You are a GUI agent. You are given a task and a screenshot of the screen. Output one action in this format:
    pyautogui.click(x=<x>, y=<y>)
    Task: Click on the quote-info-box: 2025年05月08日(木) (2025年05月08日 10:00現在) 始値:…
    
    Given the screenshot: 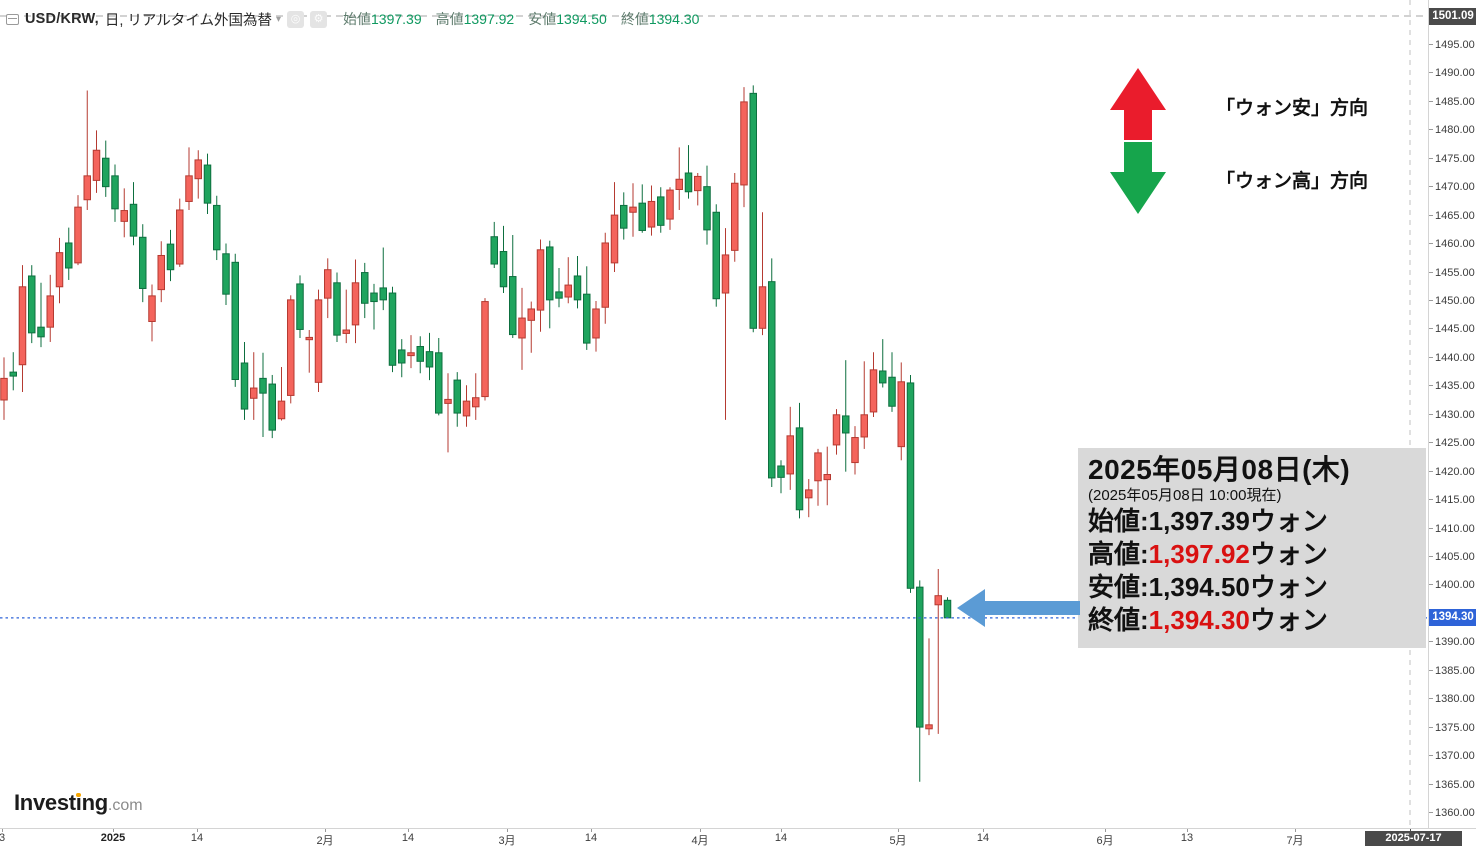 What is the action you would take?
    pyautogui.click(x=1252, y=548)
    